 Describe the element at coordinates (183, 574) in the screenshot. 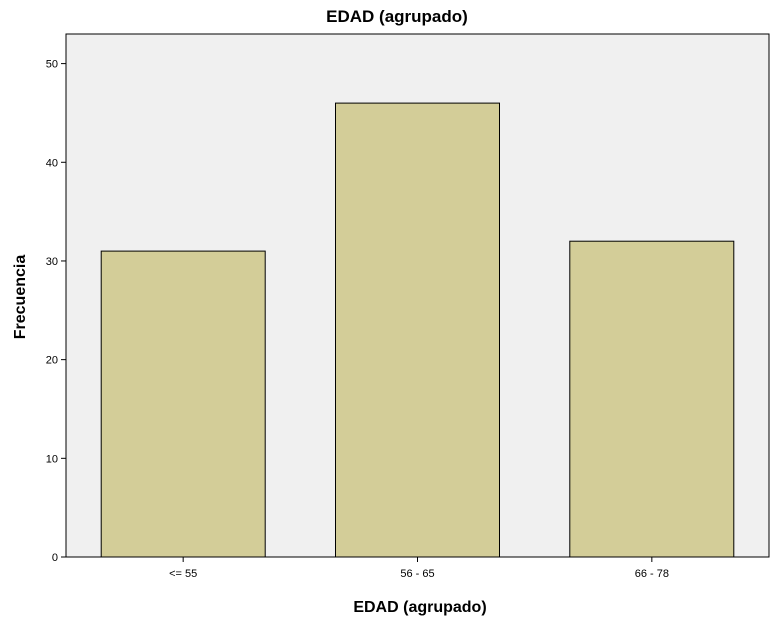

I see `x-tick-label: <= 55` at that location.